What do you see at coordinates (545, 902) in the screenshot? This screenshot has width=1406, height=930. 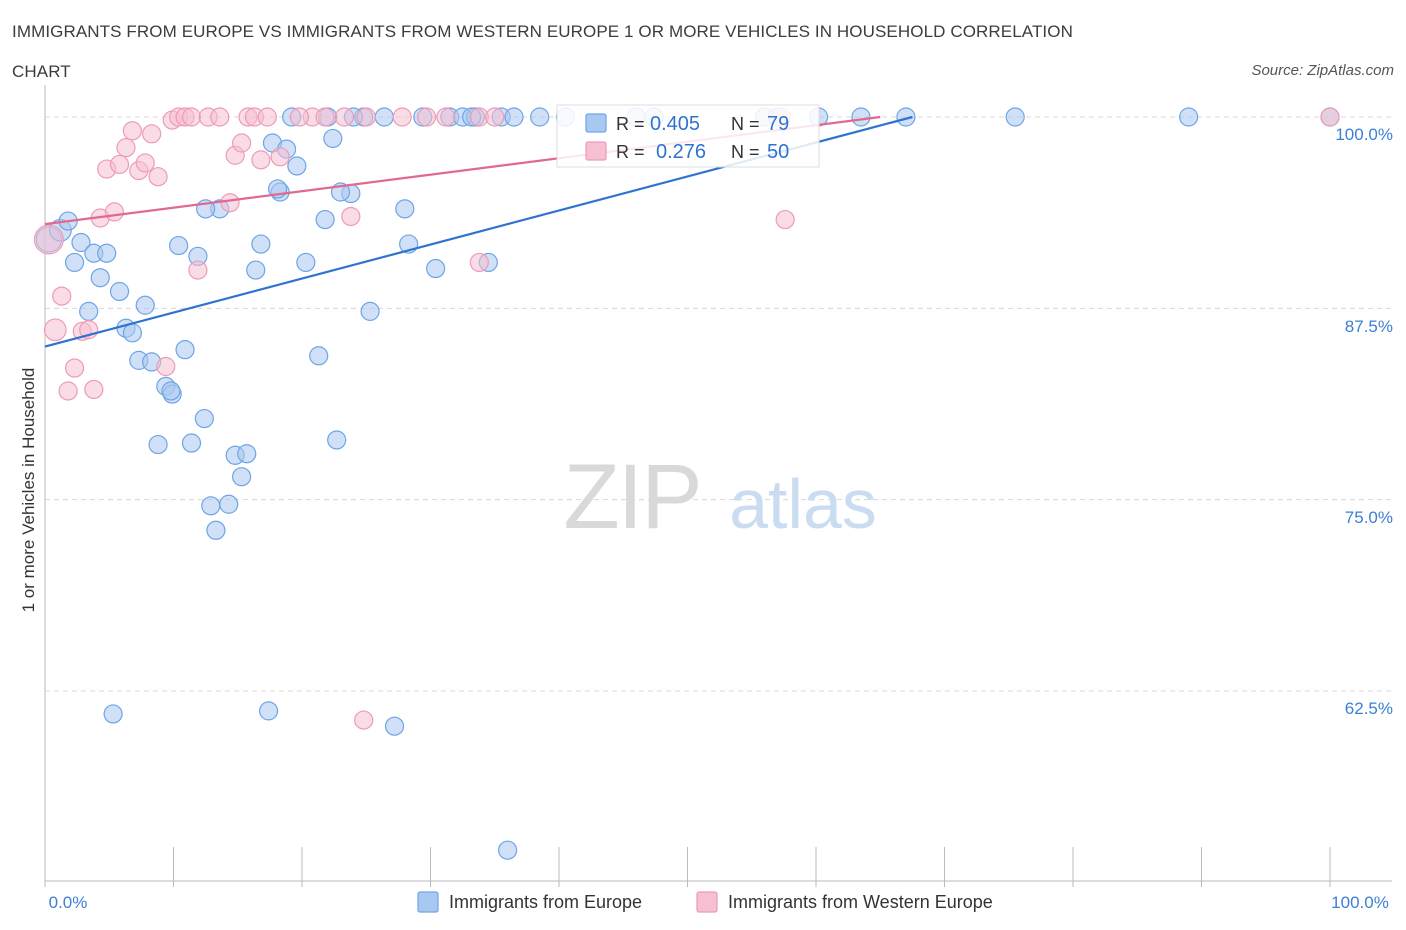 I see `legend-label-europe: Immigrants from Europe` at bounding box center [545, 902].